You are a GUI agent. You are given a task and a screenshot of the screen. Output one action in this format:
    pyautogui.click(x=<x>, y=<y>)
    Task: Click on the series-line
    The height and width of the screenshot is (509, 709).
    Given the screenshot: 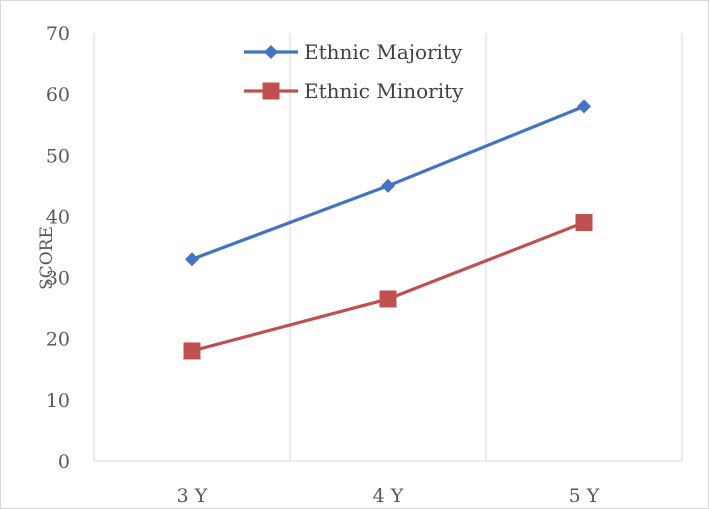 What is the action you would take?
    pyautogui.click(x=388, y=287)
    